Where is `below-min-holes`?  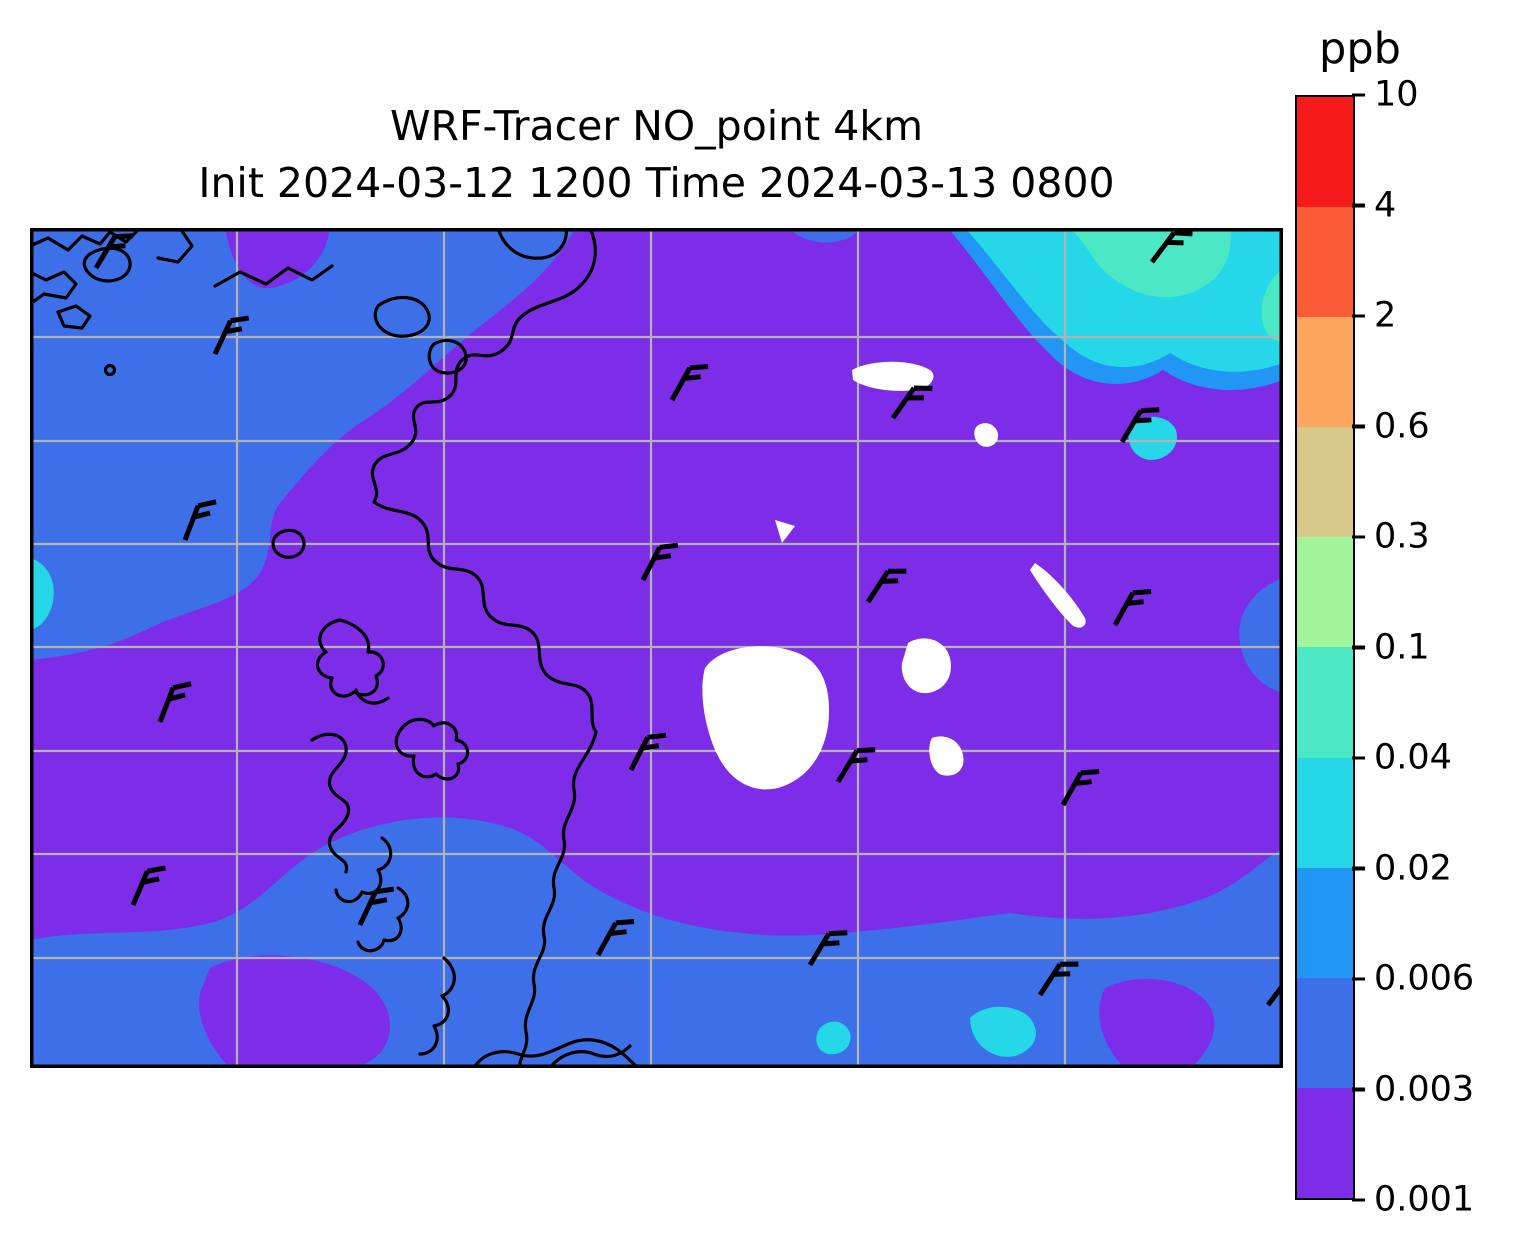 below-min-holes is located at coordinates (894, 575).